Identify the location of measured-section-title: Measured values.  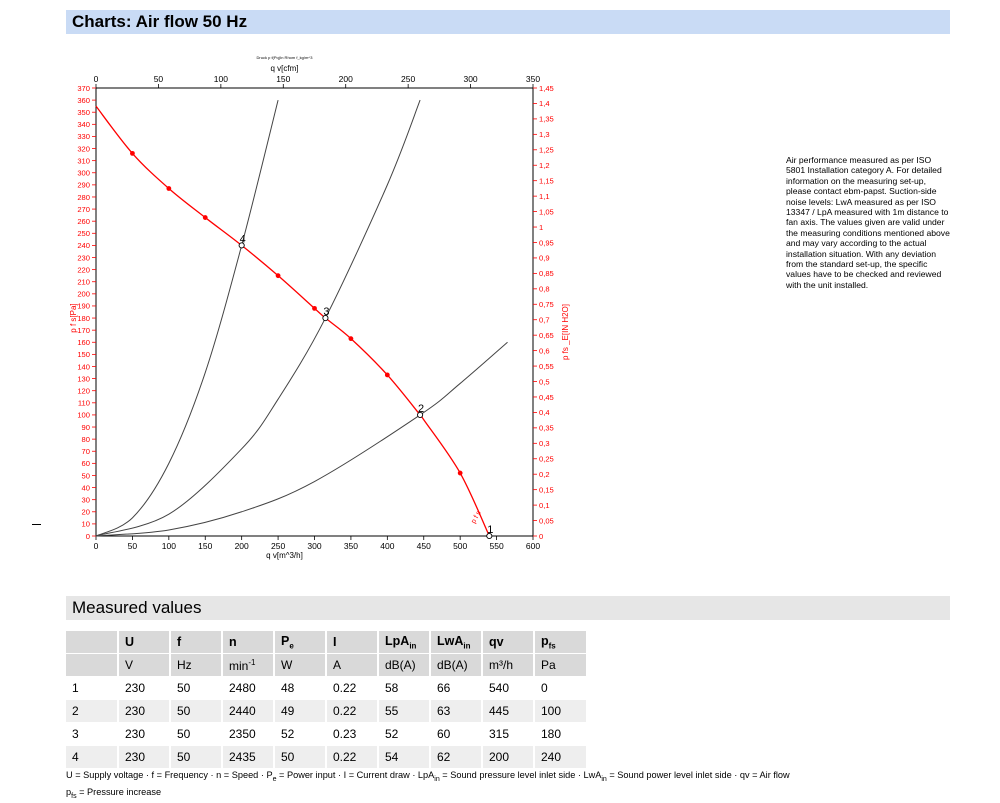
(508, 608).